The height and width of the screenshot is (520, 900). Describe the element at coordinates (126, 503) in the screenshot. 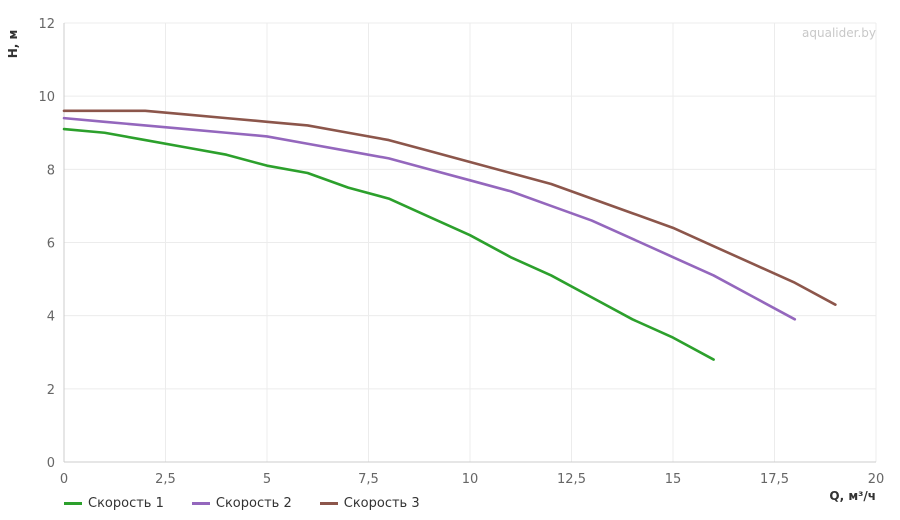

I see `legend-label: Скорость 1` at that location.